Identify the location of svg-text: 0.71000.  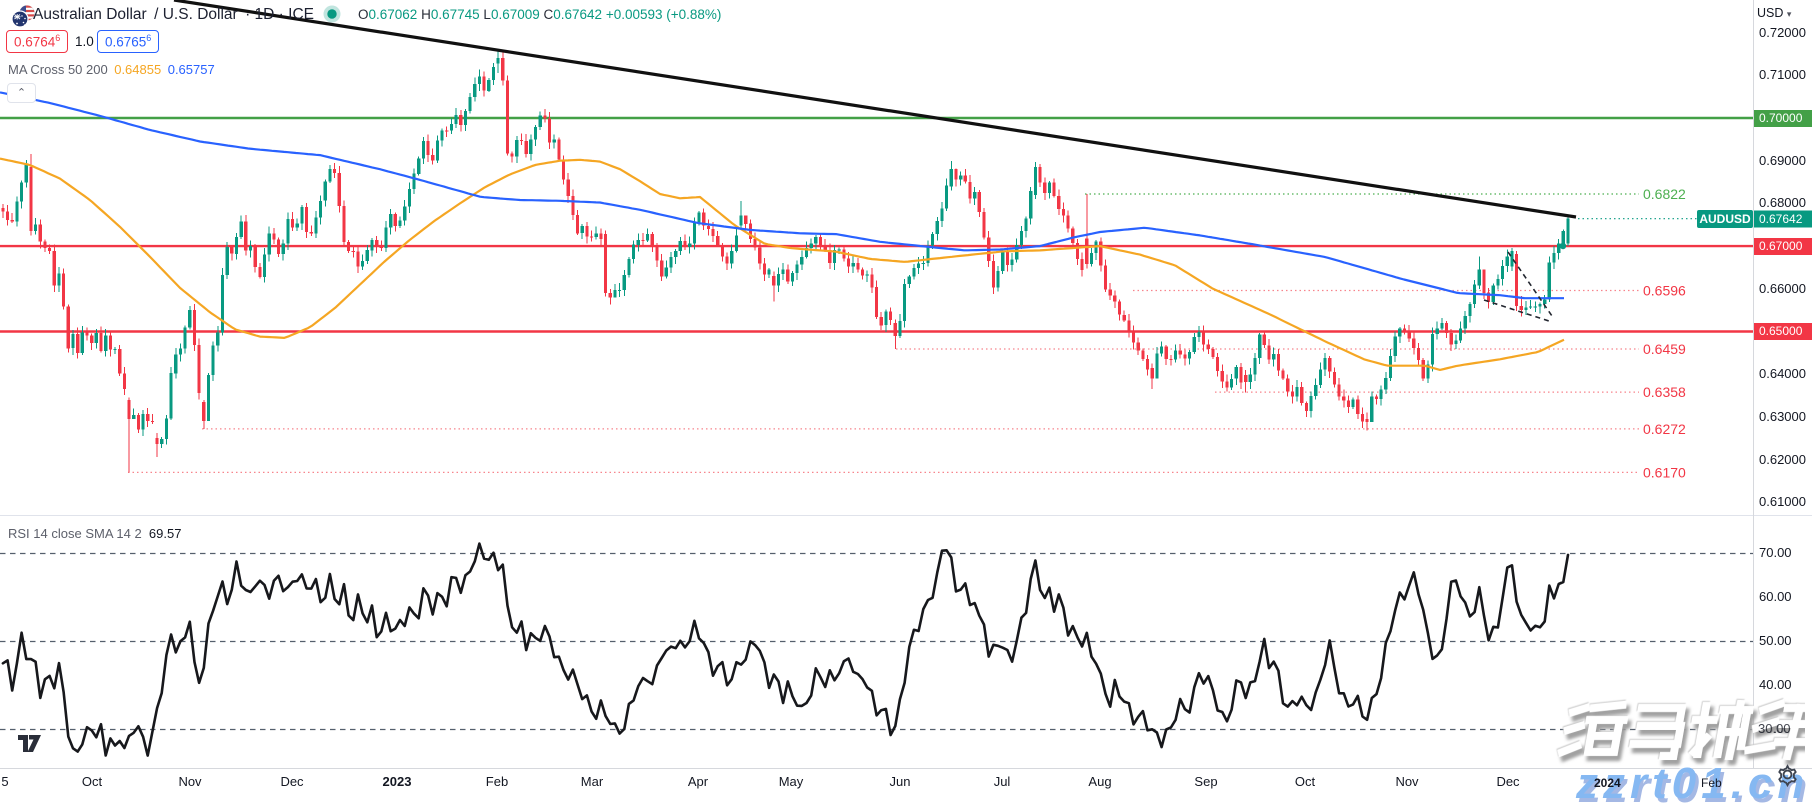
(1782, 74).